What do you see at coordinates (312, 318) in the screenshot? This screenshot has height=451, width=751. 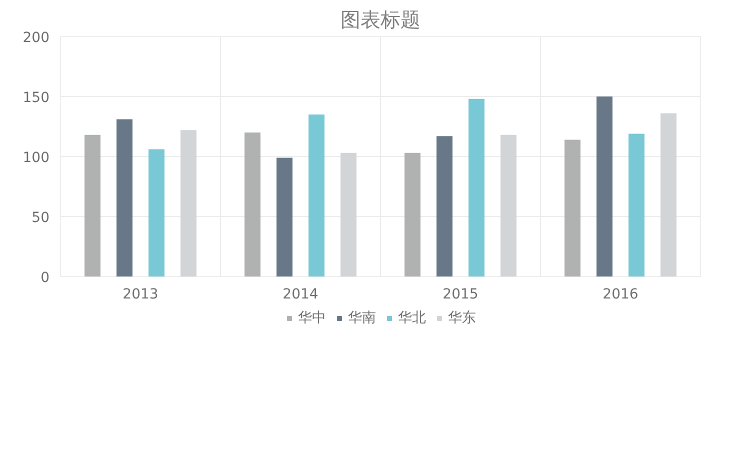 I see `legend-label: 华中` at bounding box center [312, 318].